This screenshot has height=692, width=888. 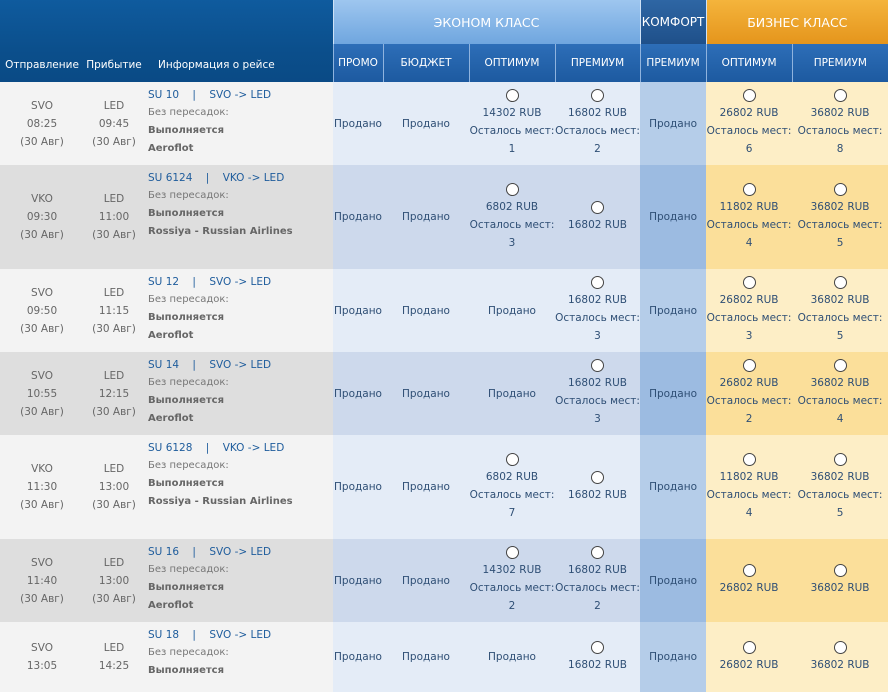 I want to click on departure-airport: VKO, so click(x=42, y=199).